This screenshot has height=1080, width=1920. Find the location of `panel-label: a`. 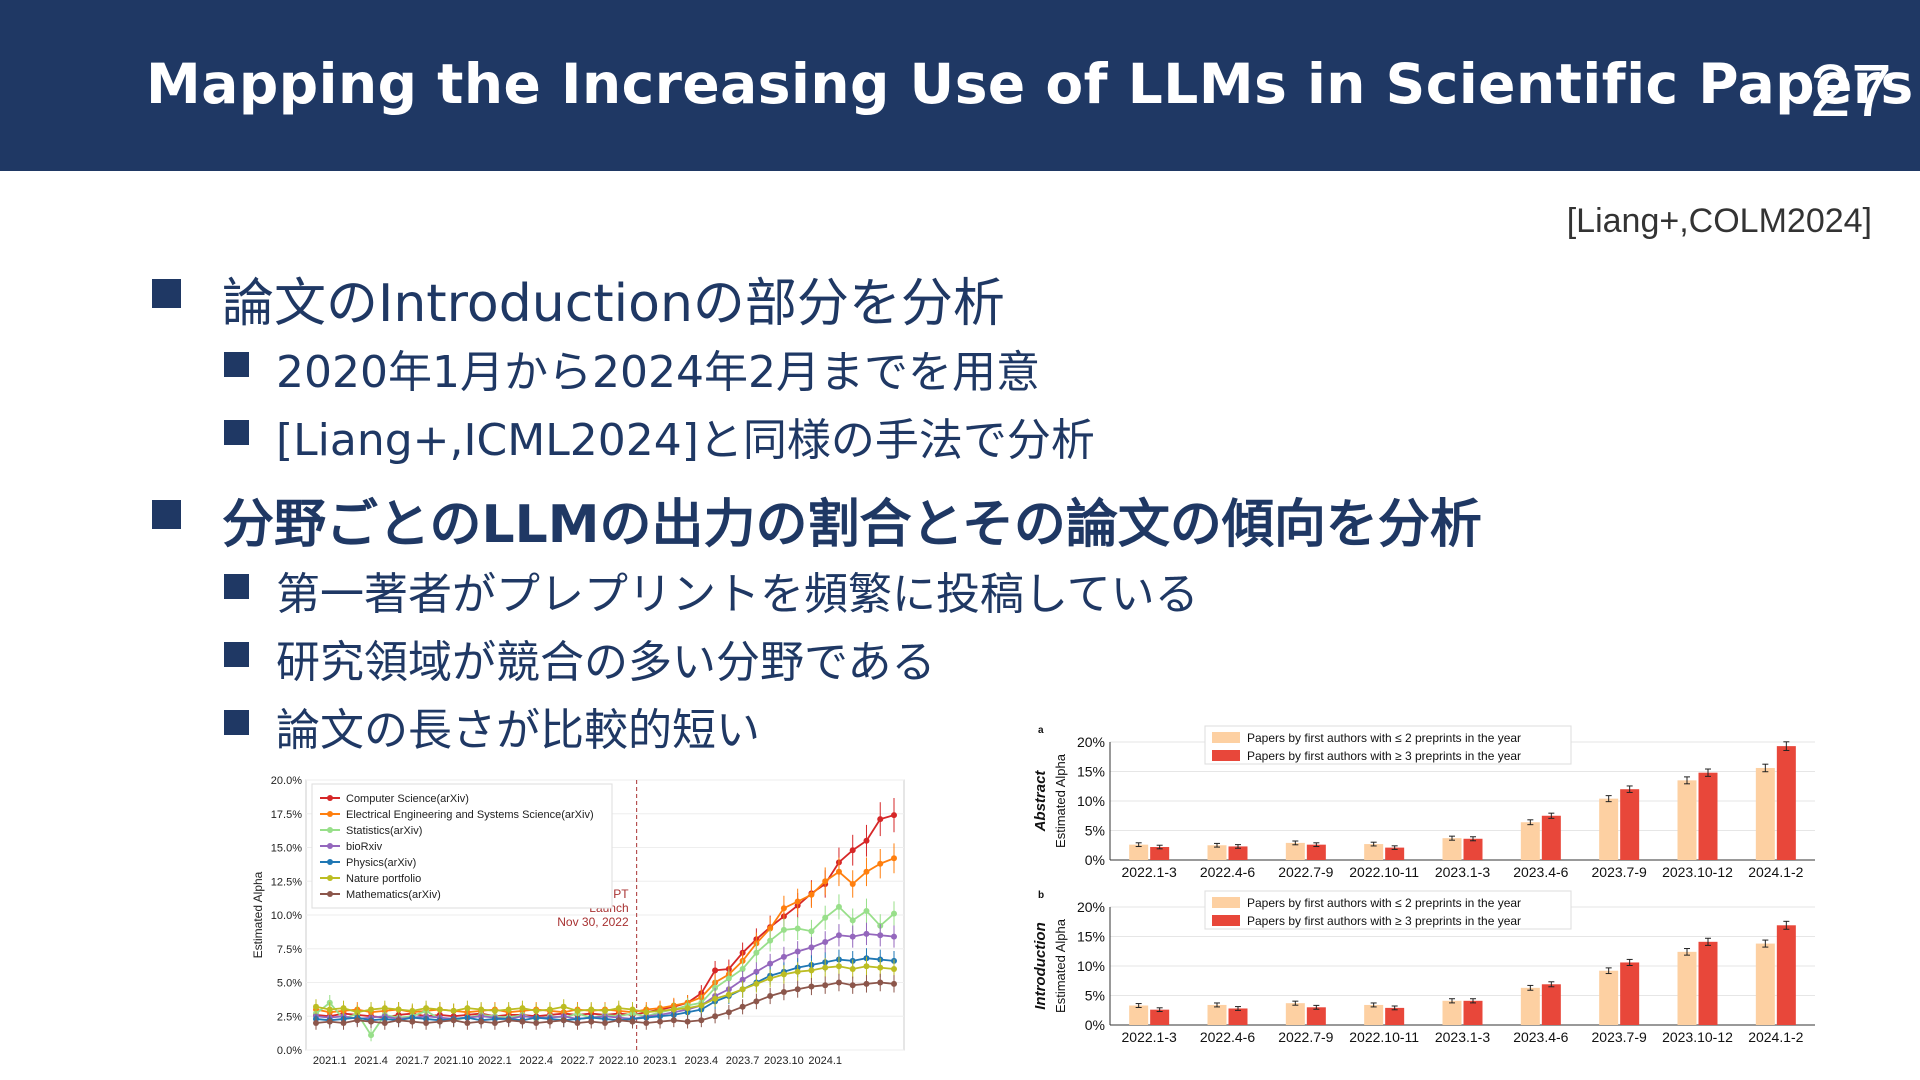

panel-label: a is located at coordinates (1041, 730).